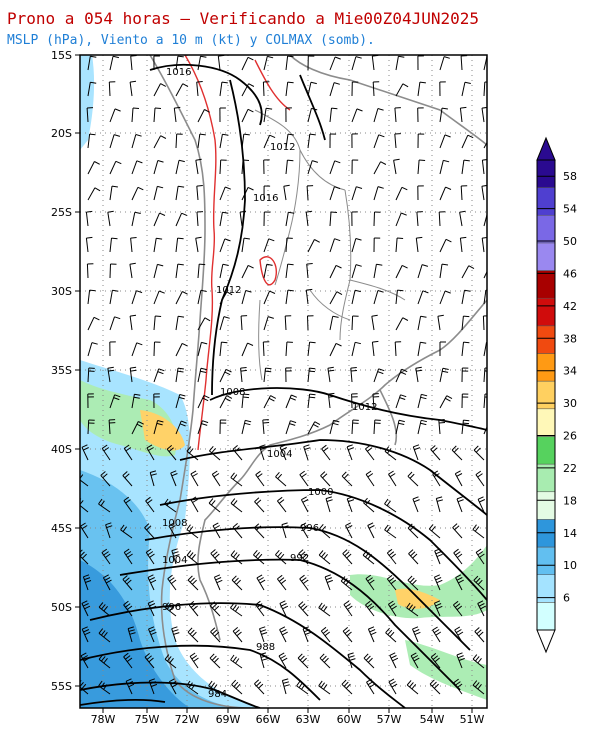 This screenshot has height=750, width=600. I want to click on colorbar-min-arrow, so click(546, 641).